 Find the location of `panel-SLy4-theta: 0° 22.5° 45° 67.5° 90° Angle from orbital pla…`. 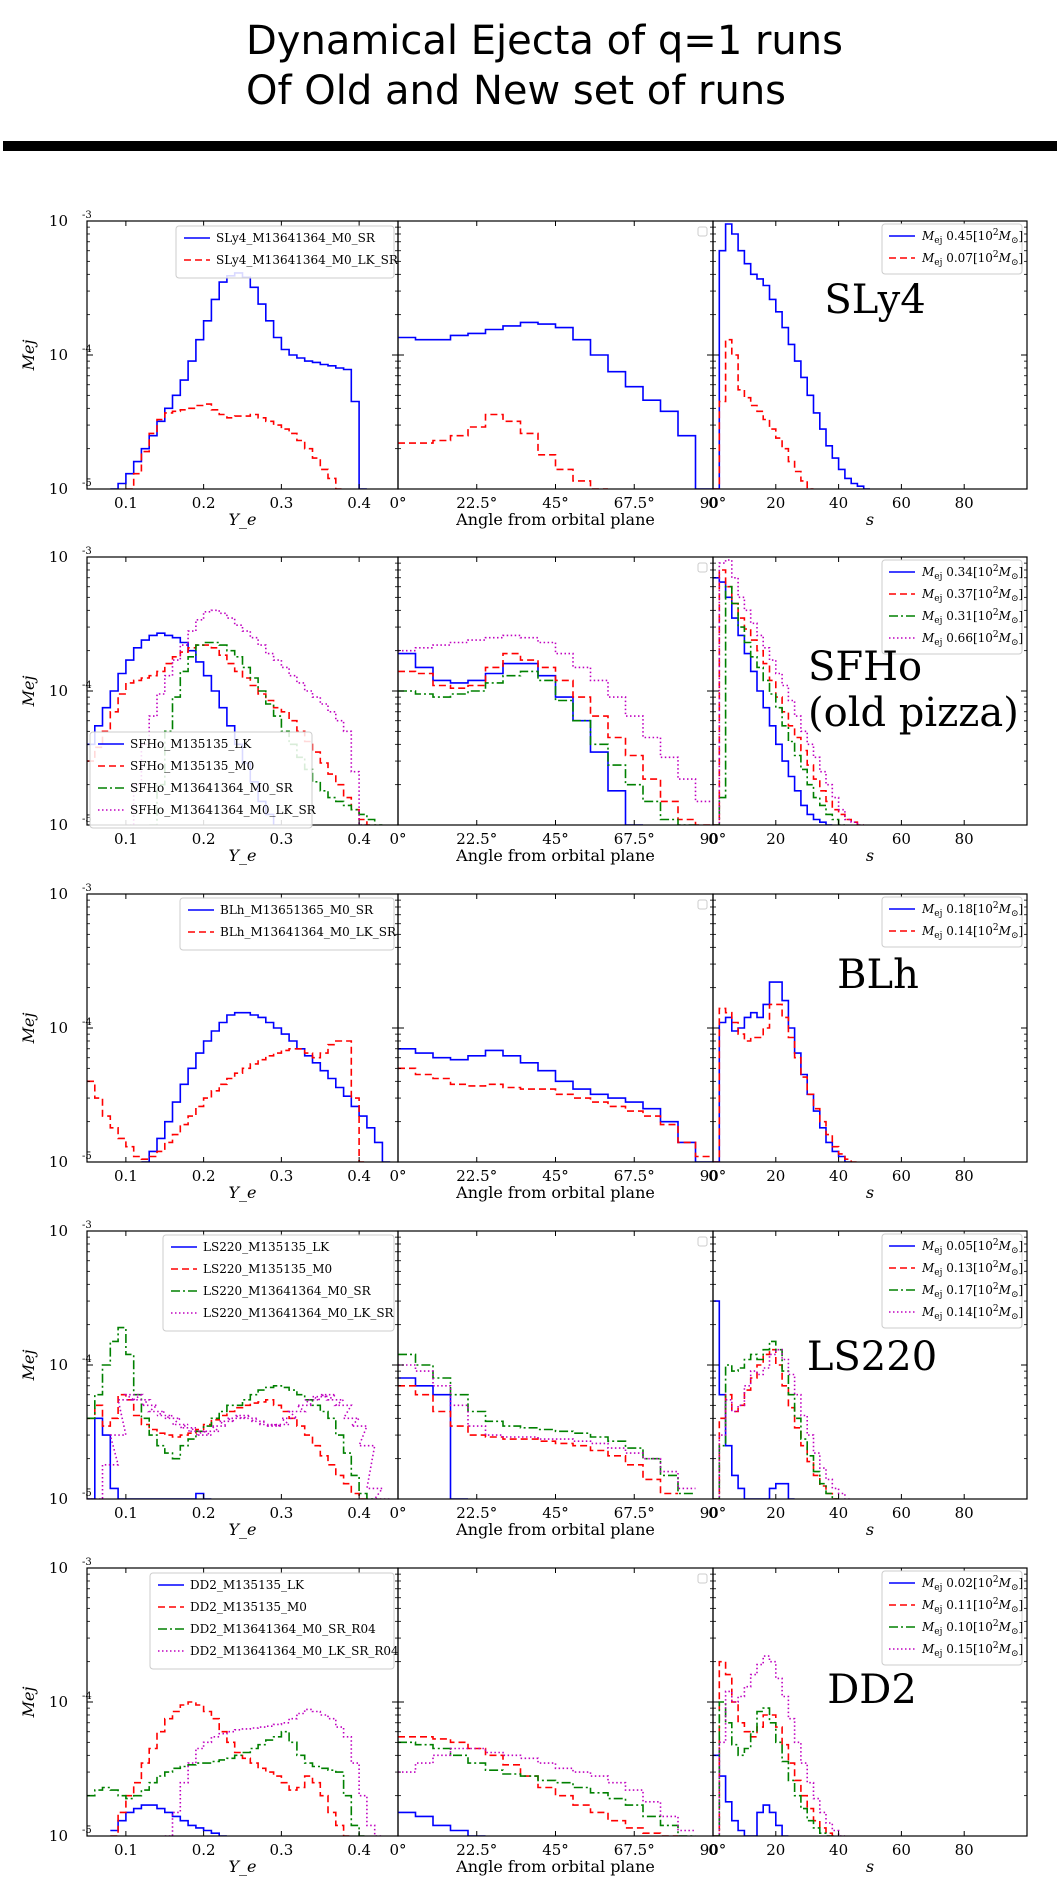

panel-SLy4-theta: 0° 22.5° 45° 67.5° 90° Angle from orbital pla… is located at coordinates (557, 374).